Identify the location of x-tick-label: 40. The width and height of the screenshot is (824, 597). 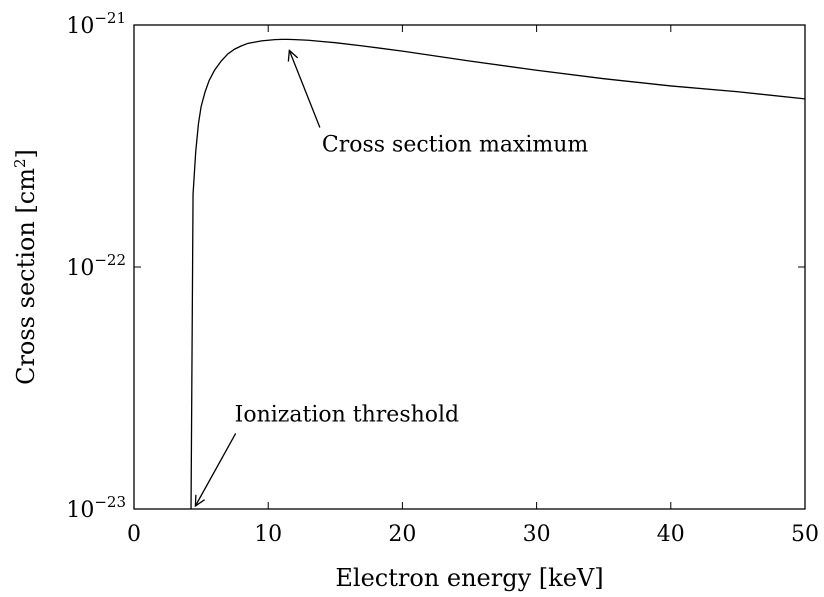
(671, 534).